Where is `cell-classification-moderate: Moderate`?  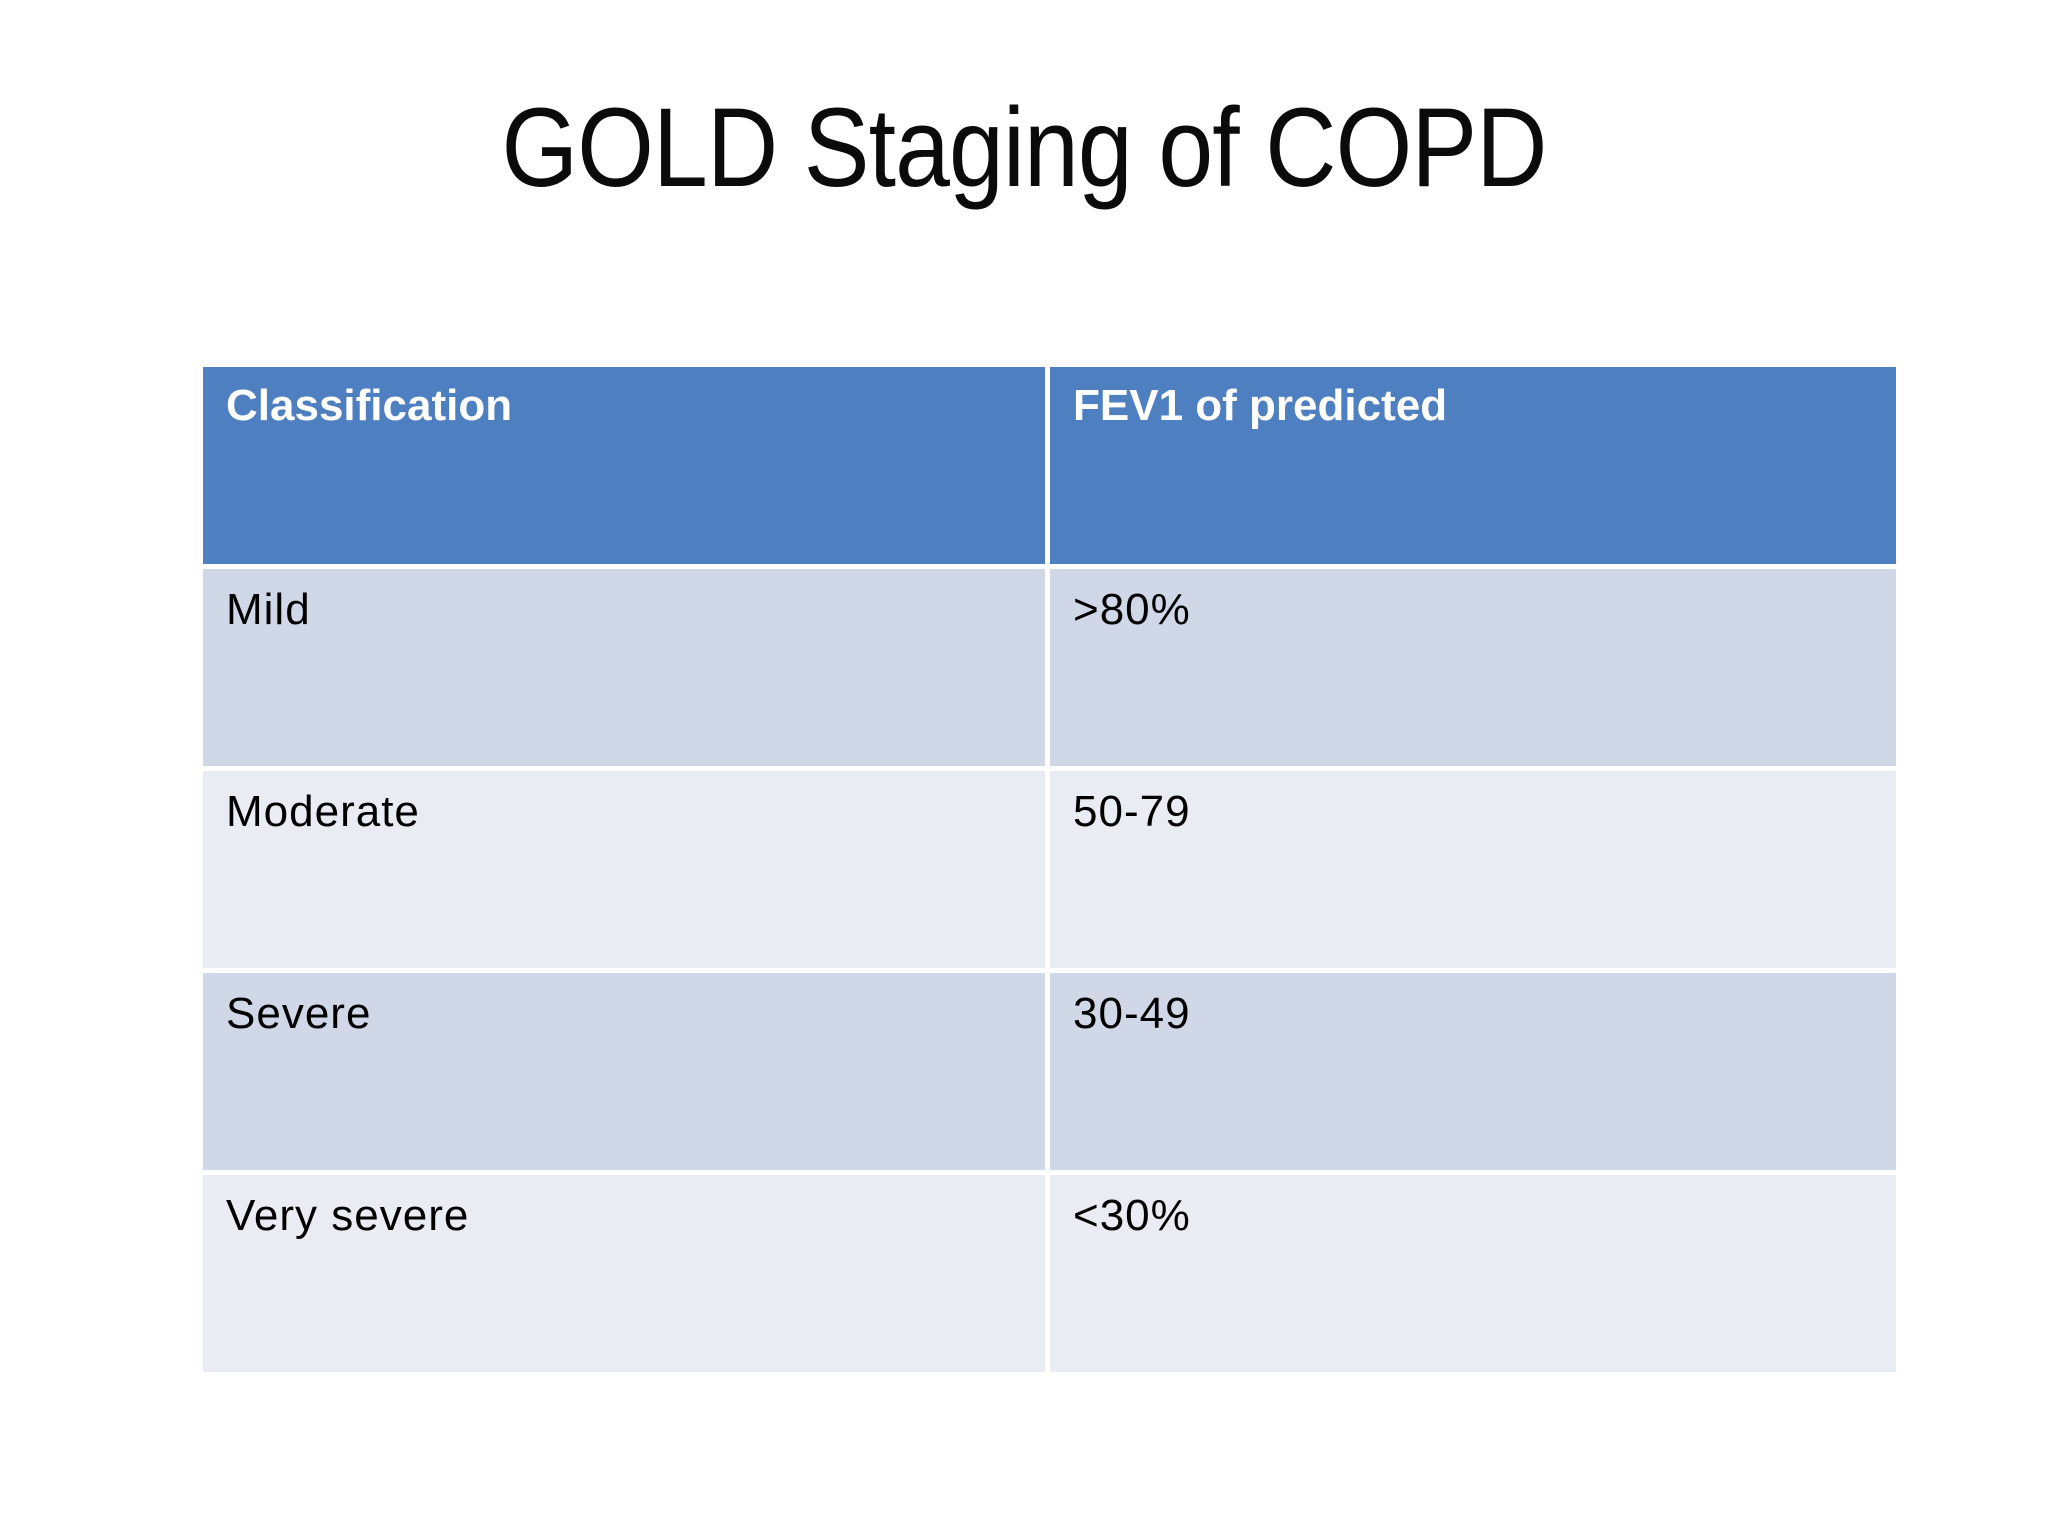 cell-classification-moderate: Moderate is located at coordinates (624, 869).